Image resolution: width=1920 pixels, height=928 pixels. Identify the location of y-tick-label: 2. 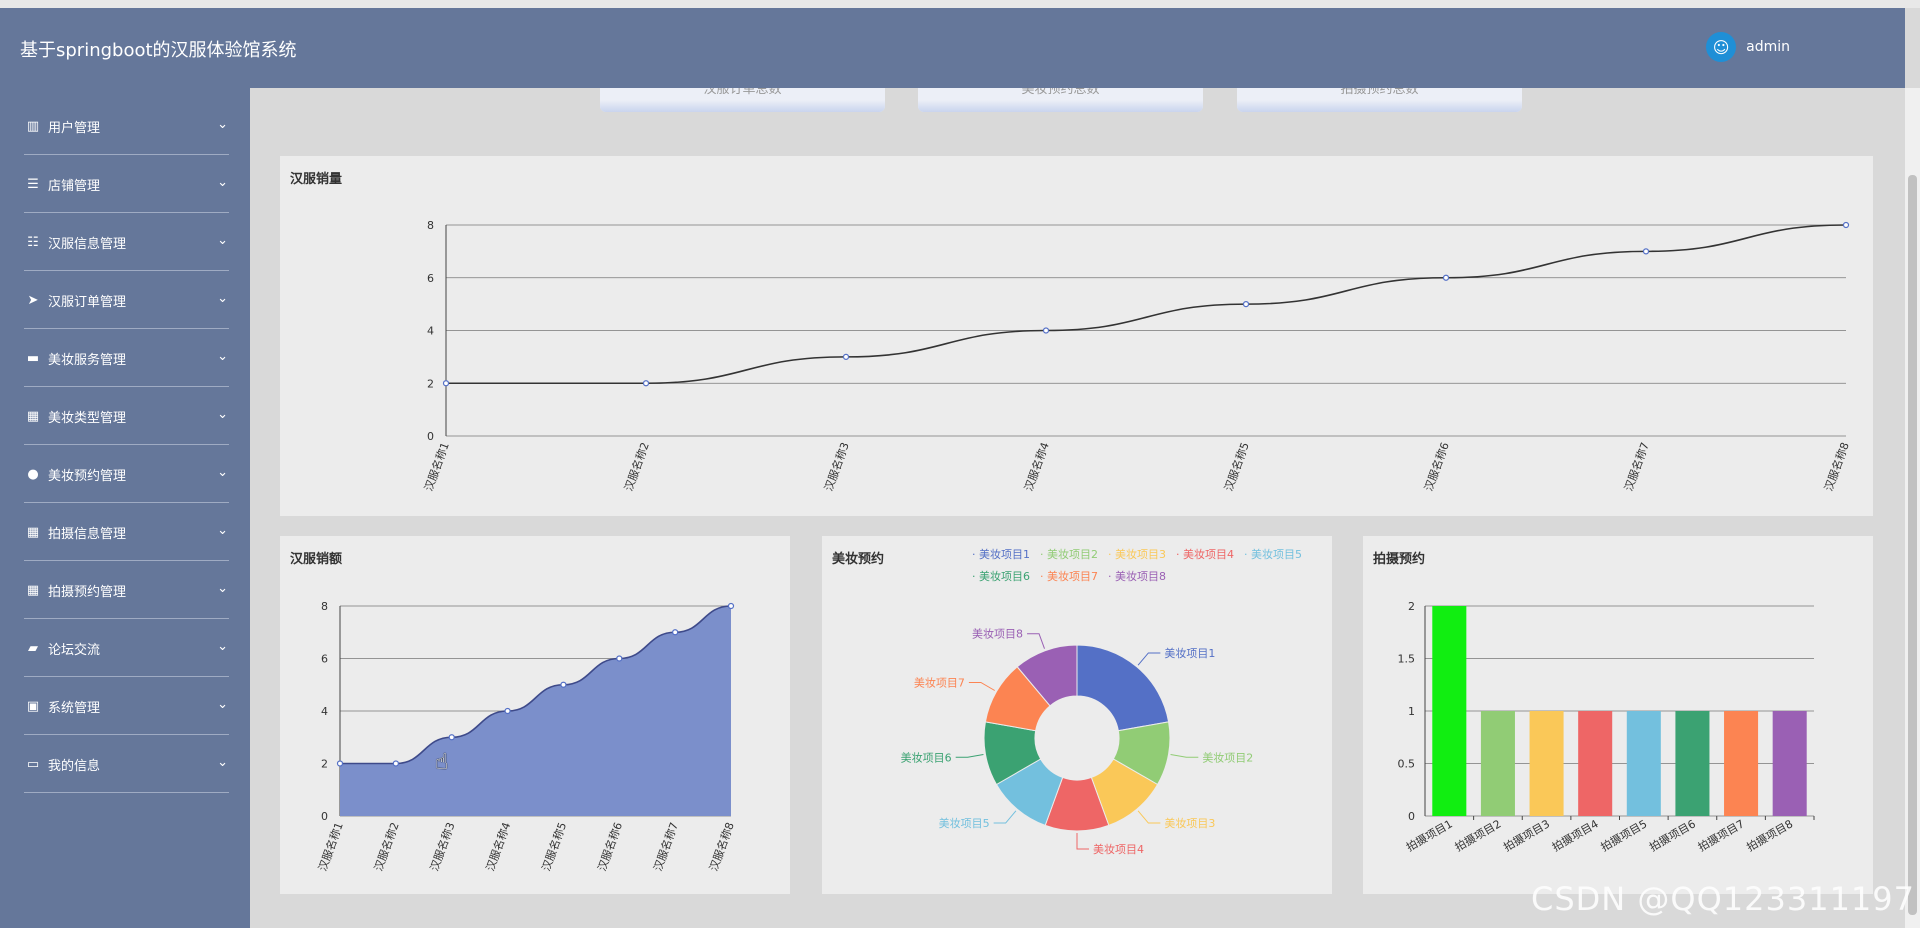
(1411, 606).